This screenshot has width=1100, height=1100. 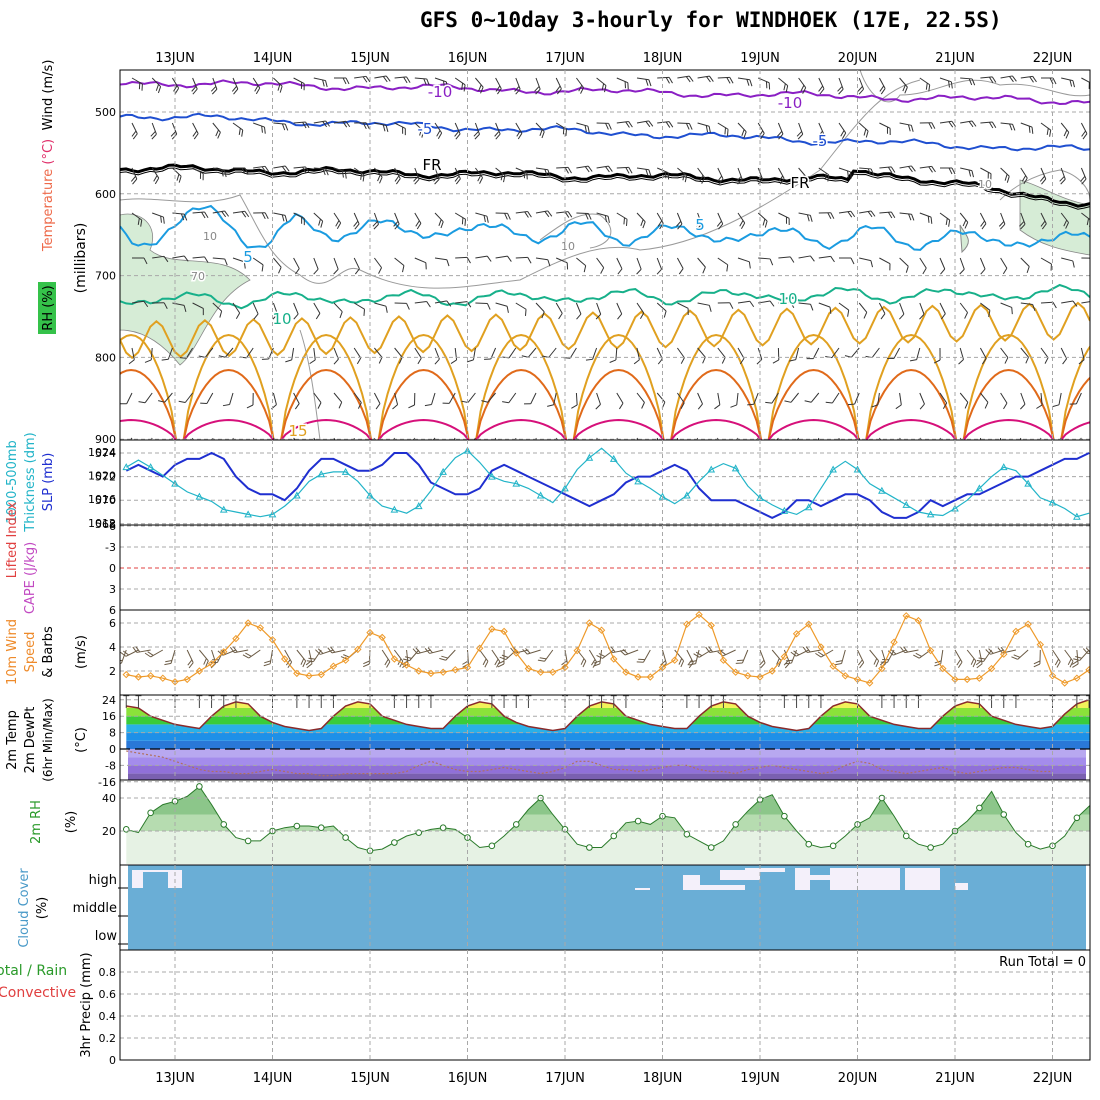 What do you see at coordinates (12, 652) in the screenshot?
I see `wind-axis-label-a-part: 10m Wind` at bounding box center [12, 652].